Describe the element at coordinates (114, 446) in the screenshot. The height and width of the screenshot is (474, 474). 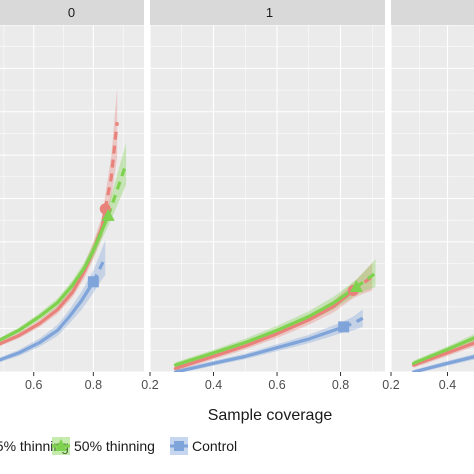
I see `legend-label: 50% thinning` at that location.